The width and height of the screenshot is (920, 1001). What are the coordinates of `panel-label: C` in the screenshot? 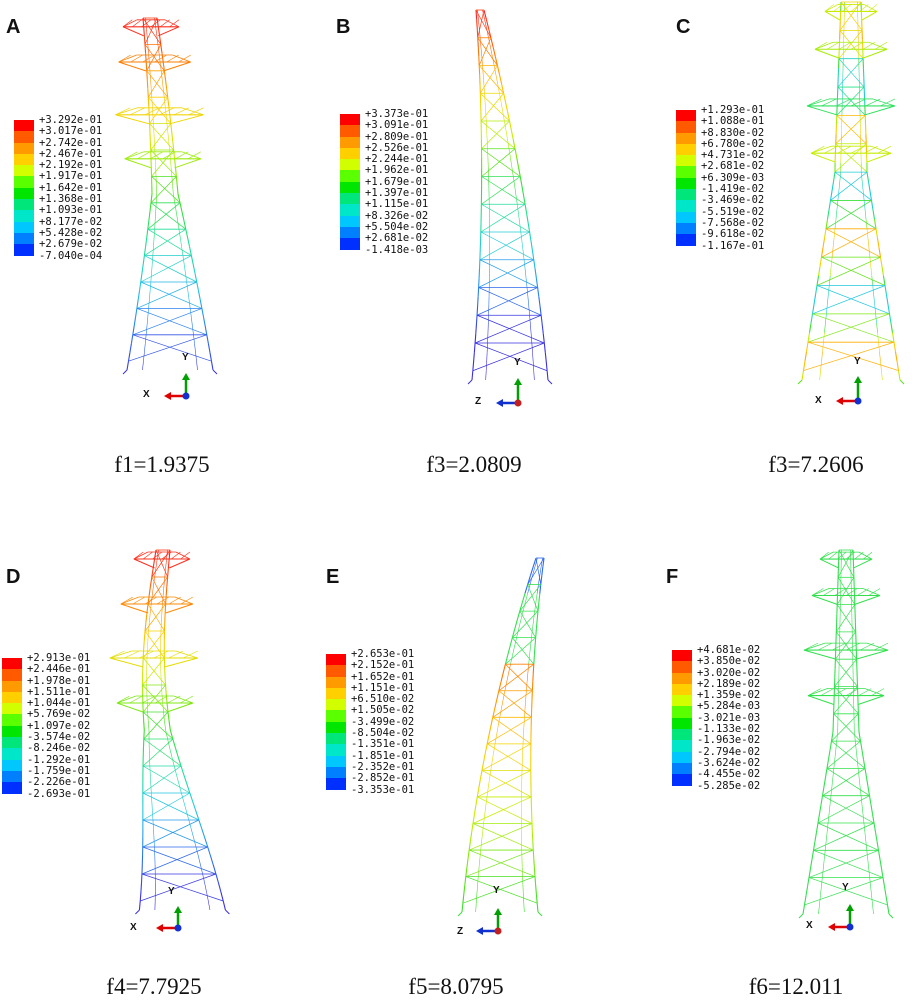 It's located at (683, 27).